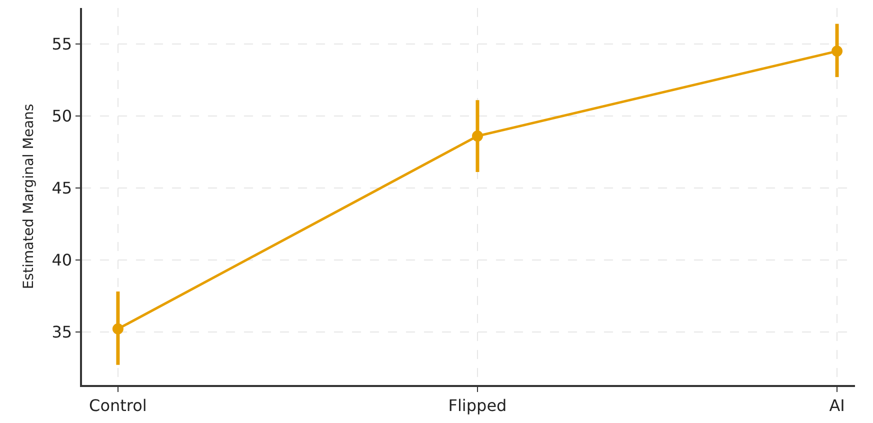 The width and height of the screenshot is (873, 423). What do you see at coordinates (118, 405) in the screenshot?
I see `x-tick-label: Control` at bounding box center [118, 405].